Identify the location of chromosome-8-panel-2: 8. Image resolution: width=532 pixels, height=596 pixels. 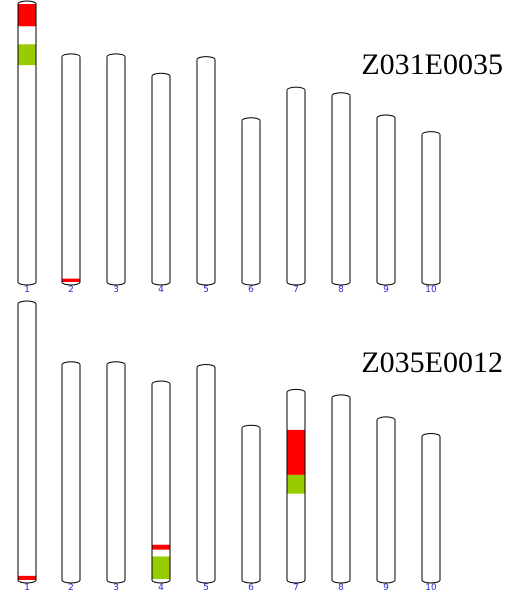
(341, 493).